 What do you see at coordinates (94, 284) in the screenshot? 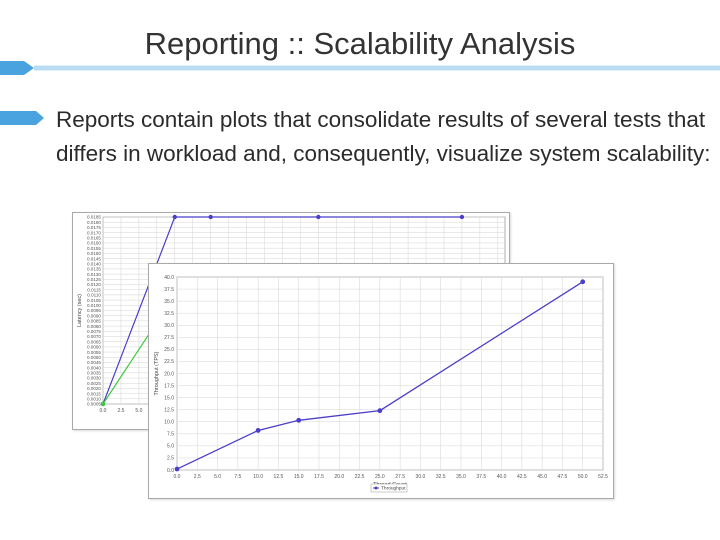
I see `latency-y-tick: 0.0120` at bounding box center [94, 284].